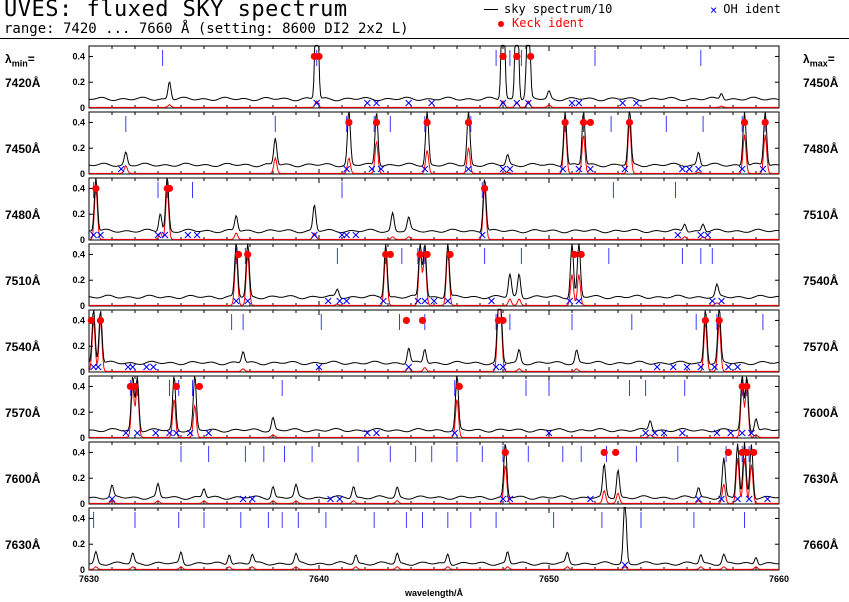  I want to click on row-min-label: 7600Å, so click(23, 479).